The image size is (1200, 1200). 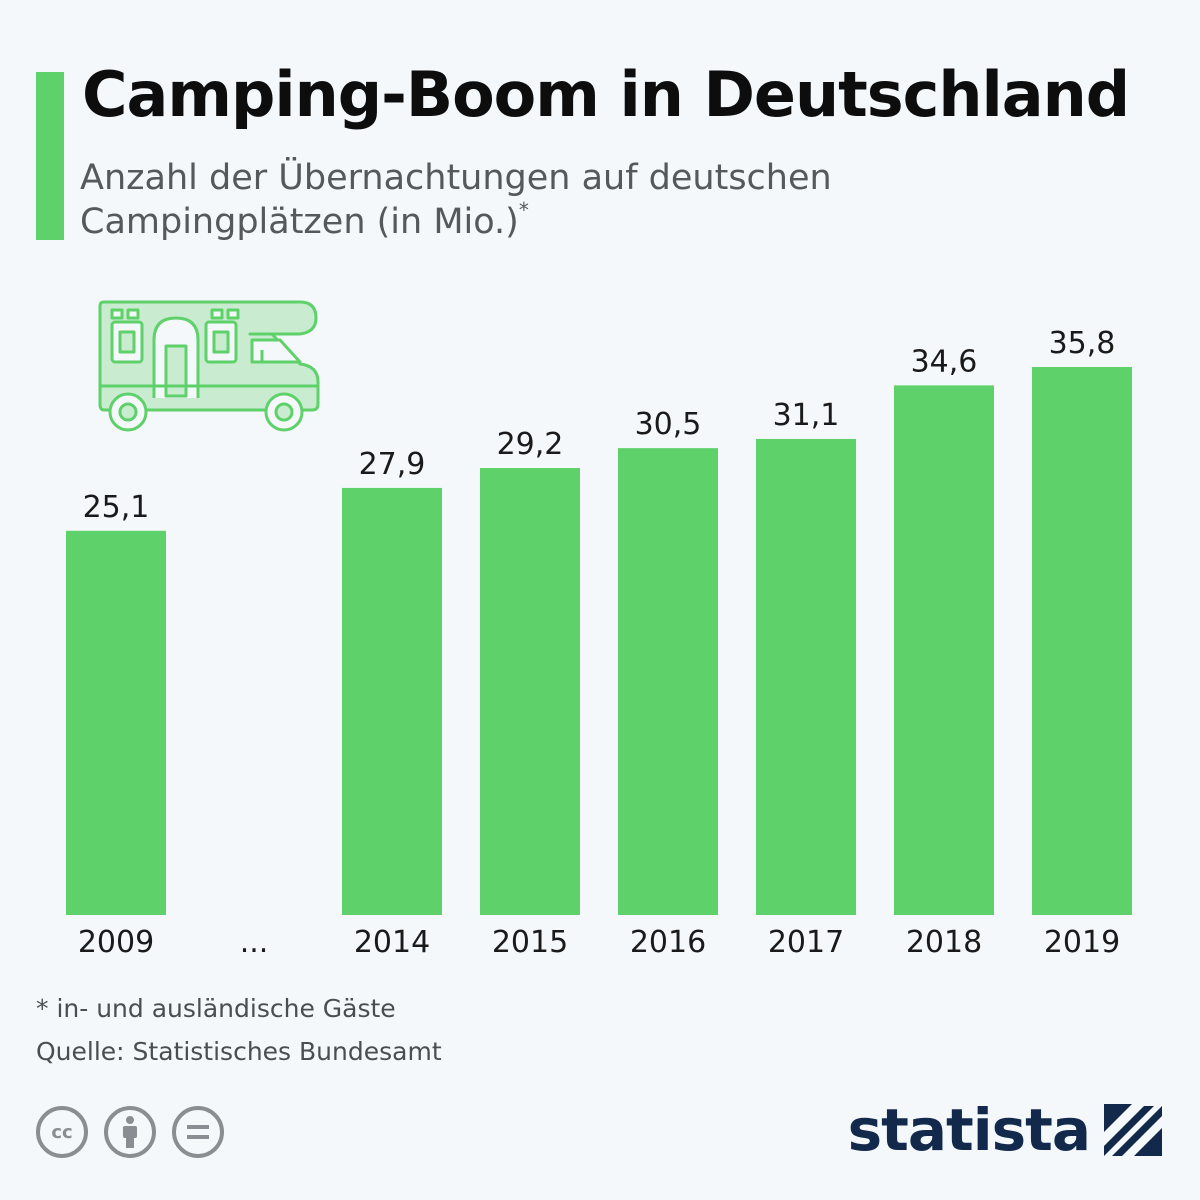 What do you see at coordinates (944, 361) in the screenshot?
I see `value-label-2018: 34,6` at bounding box center [944, 361].